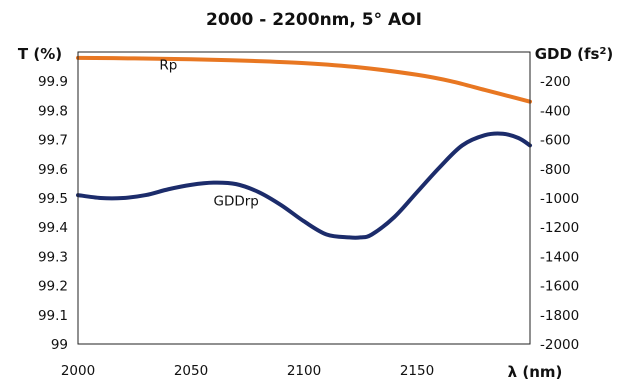  What do you see at coordinates (53, 82) in the screenshot?
I see `y-left-tick-label: 99.9` at bounding box center [53, 82].